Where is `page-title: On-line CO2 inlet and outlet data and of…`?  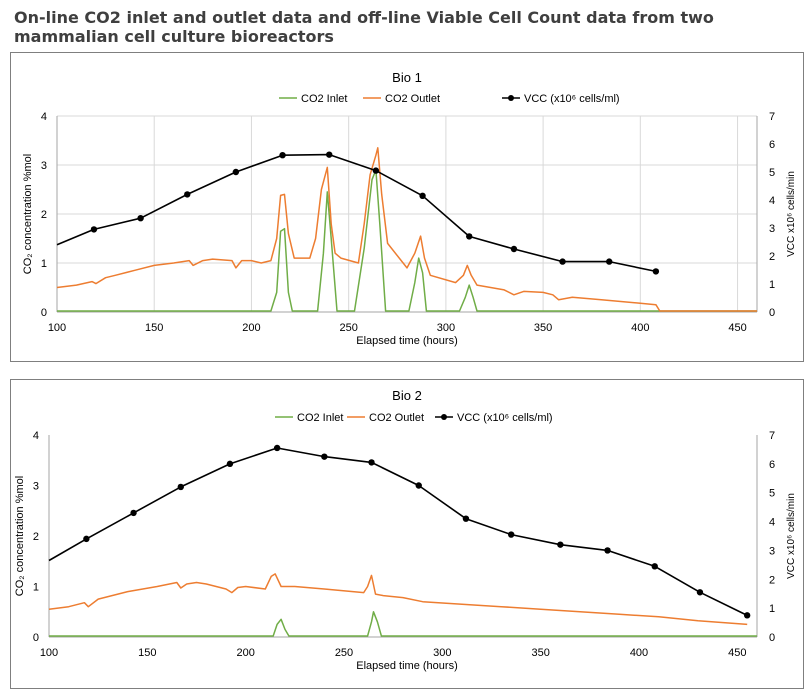
page-title: On-line CO2 inlet and outlet data and of… is located at coordinates (364, 27).